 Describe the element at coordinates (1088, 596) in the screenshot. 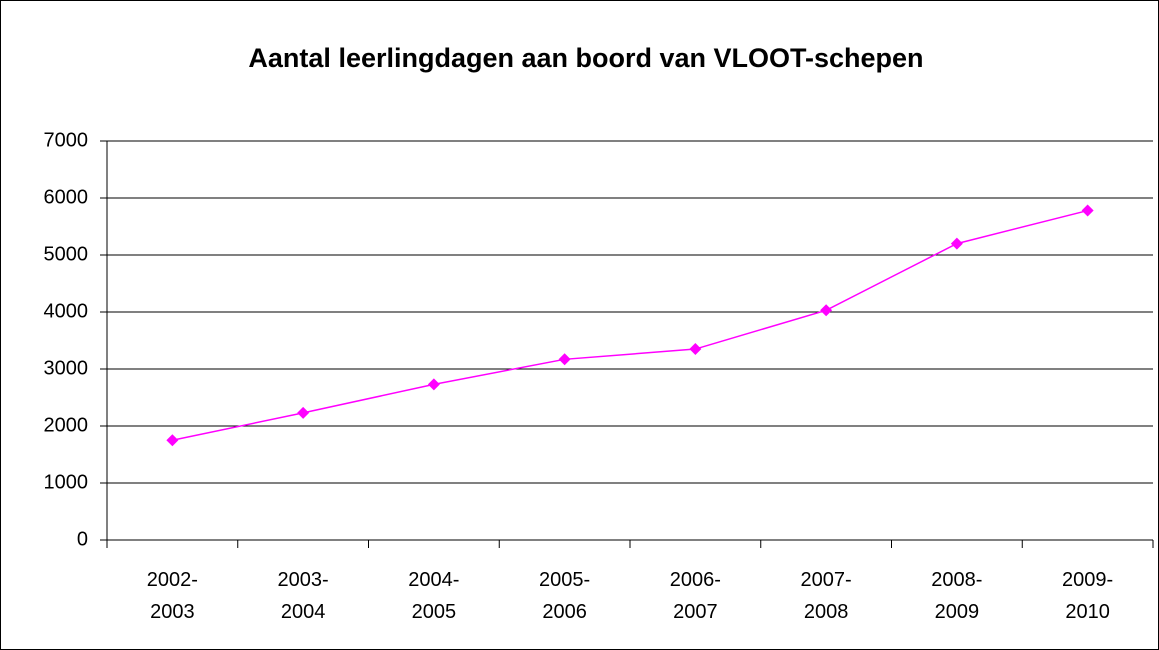

I see `x-tick-label: 2009-2010` at that location.